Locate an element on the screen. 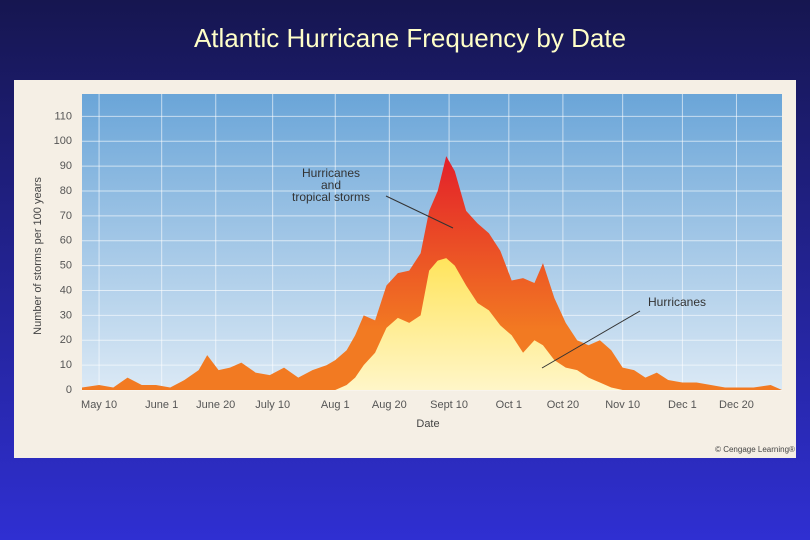  x-tick-label: Dec 20 is located at coordinates (736, 405).